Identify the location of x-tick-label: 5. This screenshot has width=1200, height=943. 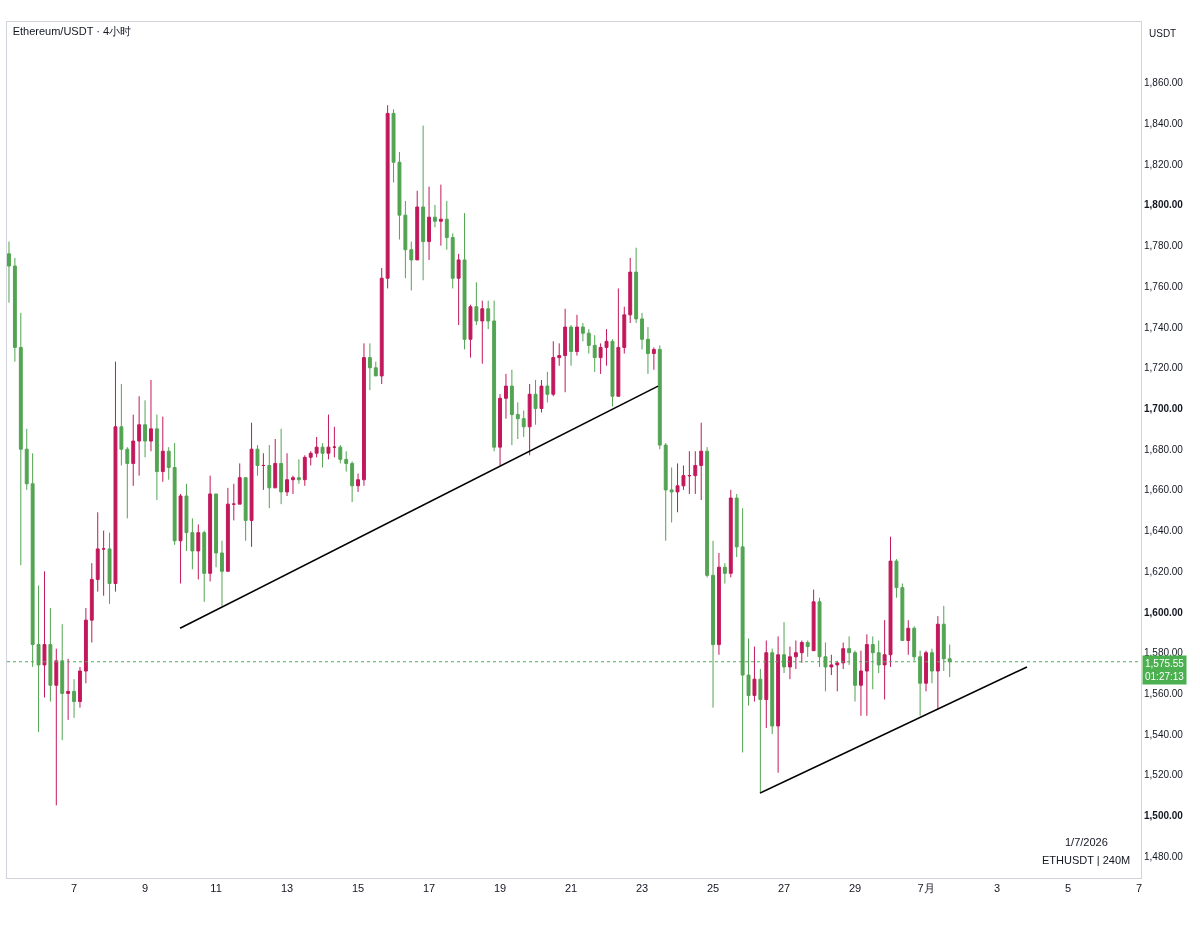
(1068, 888).